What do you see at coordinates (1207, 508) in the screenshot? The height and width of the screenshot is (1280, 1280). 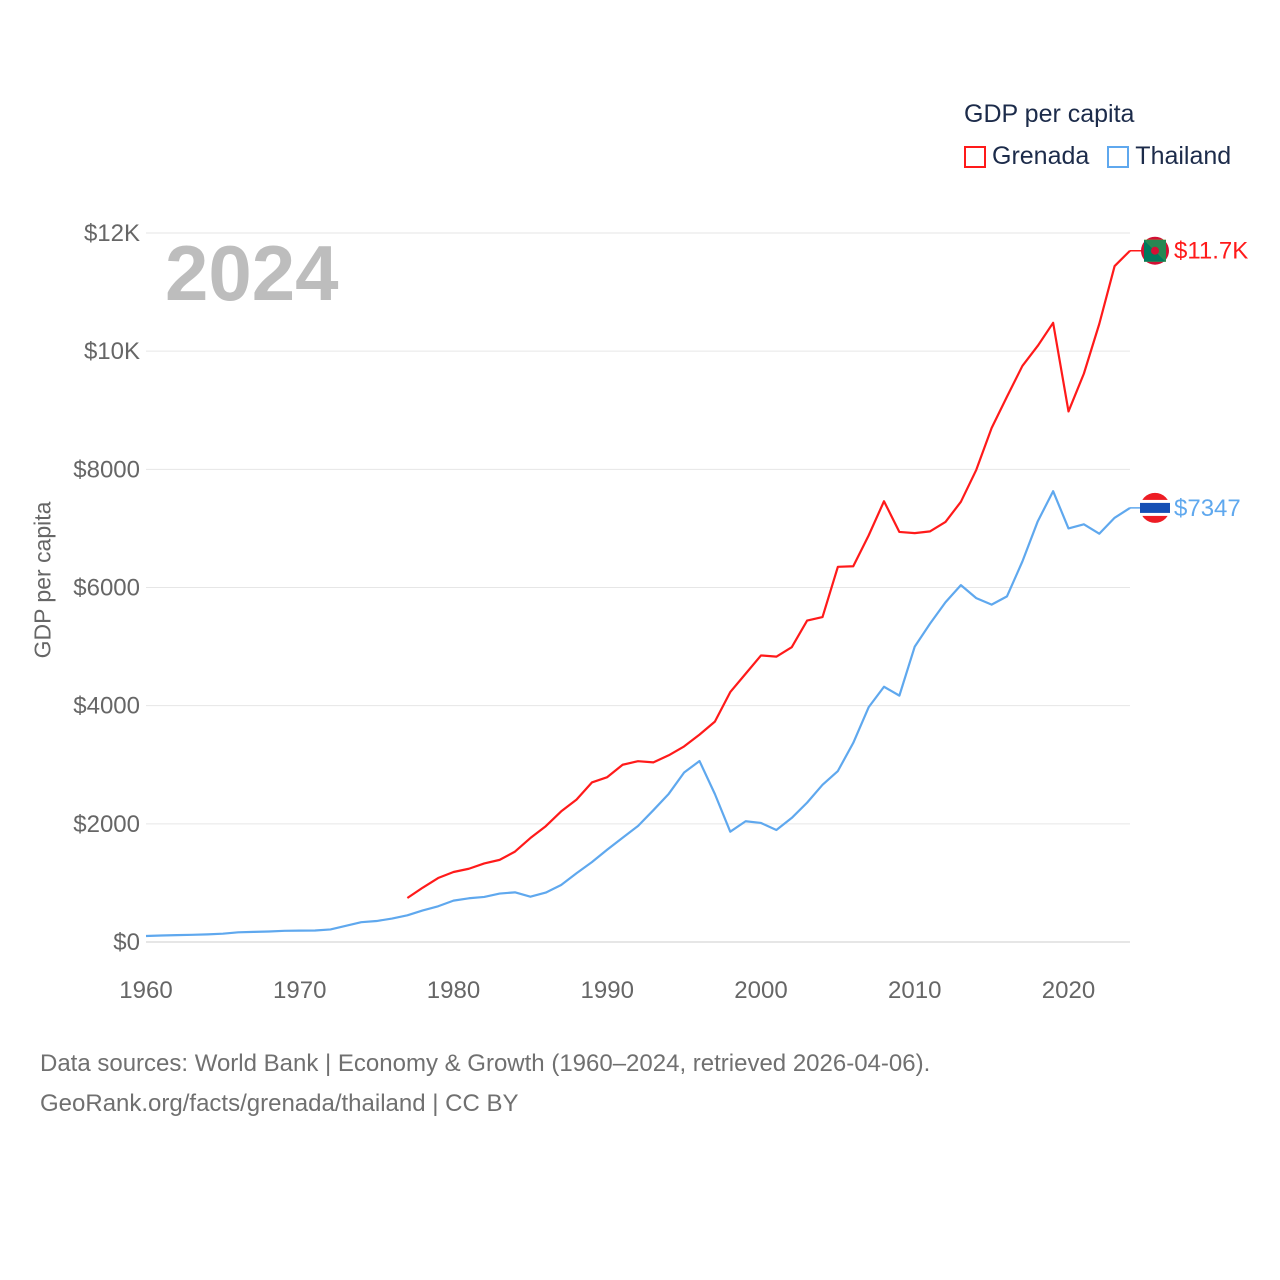 I see `end-value-label: $7347` at bounding box center [1207, 508].